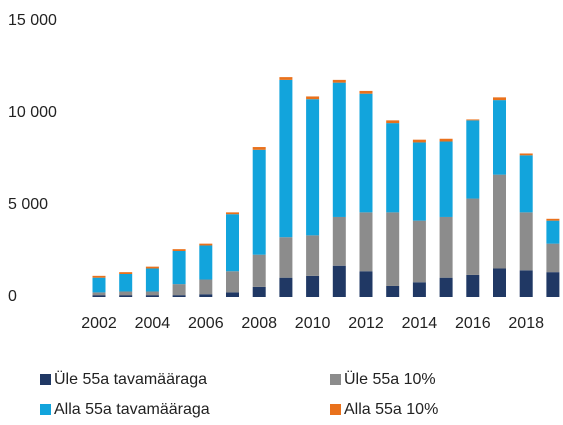  Describe the element at coordinates (420, 323) in the screenshot. I see `x-tick-label: 2014` at that location.